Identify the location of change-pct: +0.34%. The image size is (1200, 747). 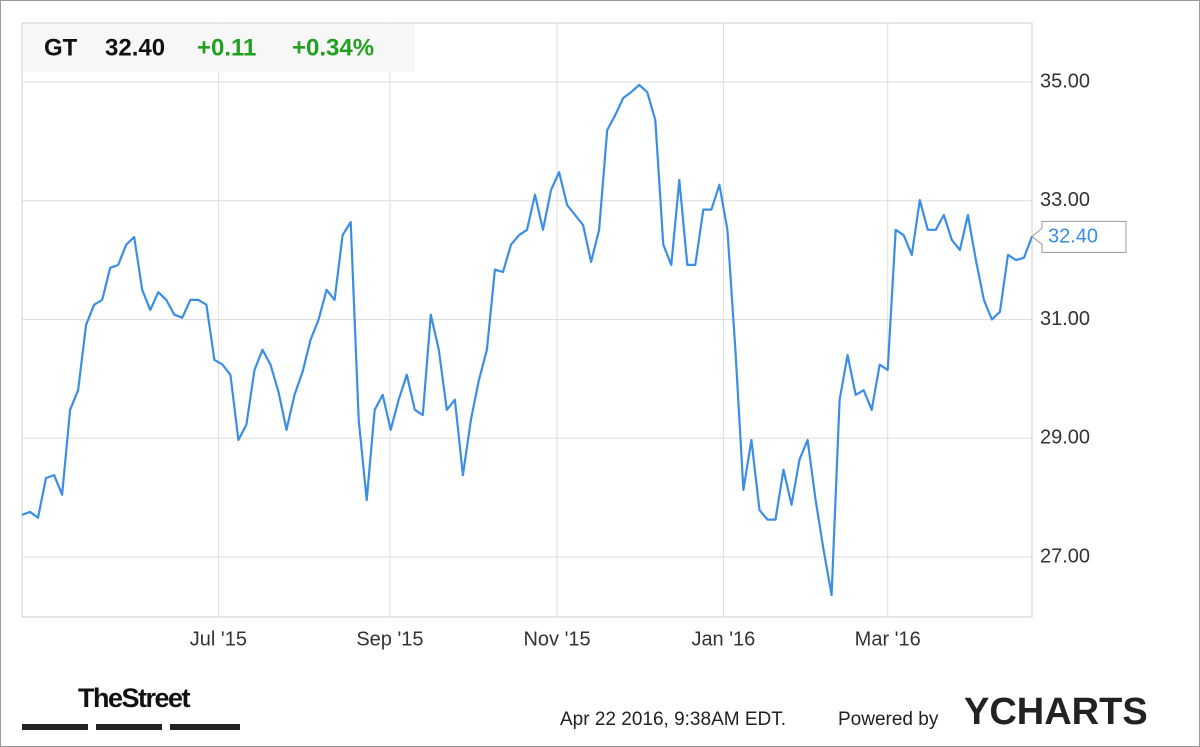
(333, 47).